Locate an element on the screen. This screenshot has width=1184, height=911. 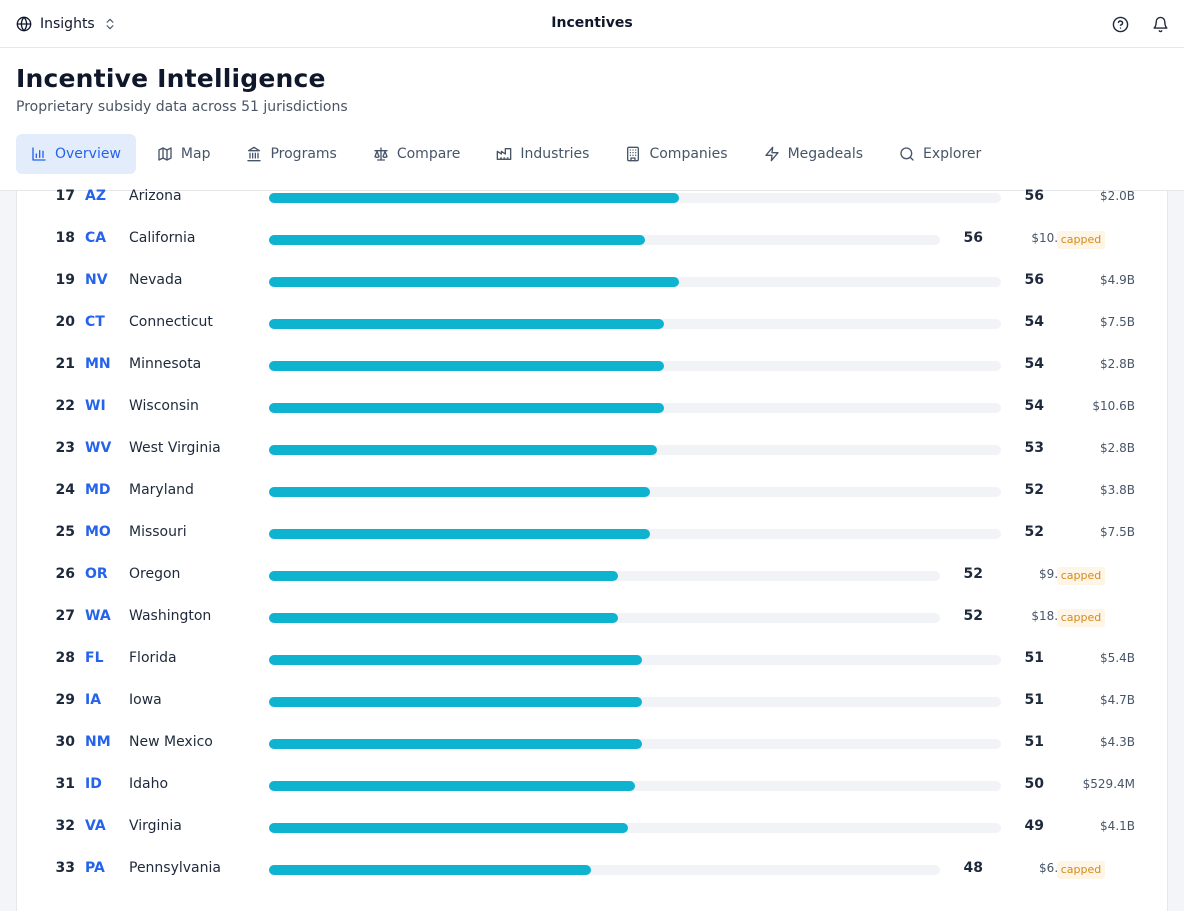
tab-compare: Compare is located at coordinates (417, 154).